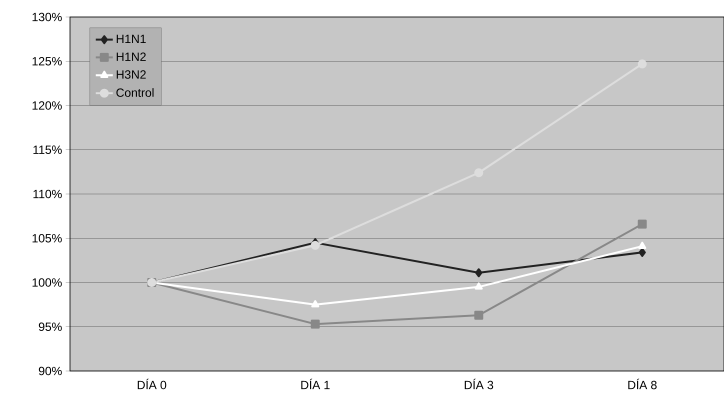 The image size is (724, 404). What do you see at coordinates (47, 17) in the screenshot?
I see `y-tick-label: 130%` at bounding box center [47, 17].